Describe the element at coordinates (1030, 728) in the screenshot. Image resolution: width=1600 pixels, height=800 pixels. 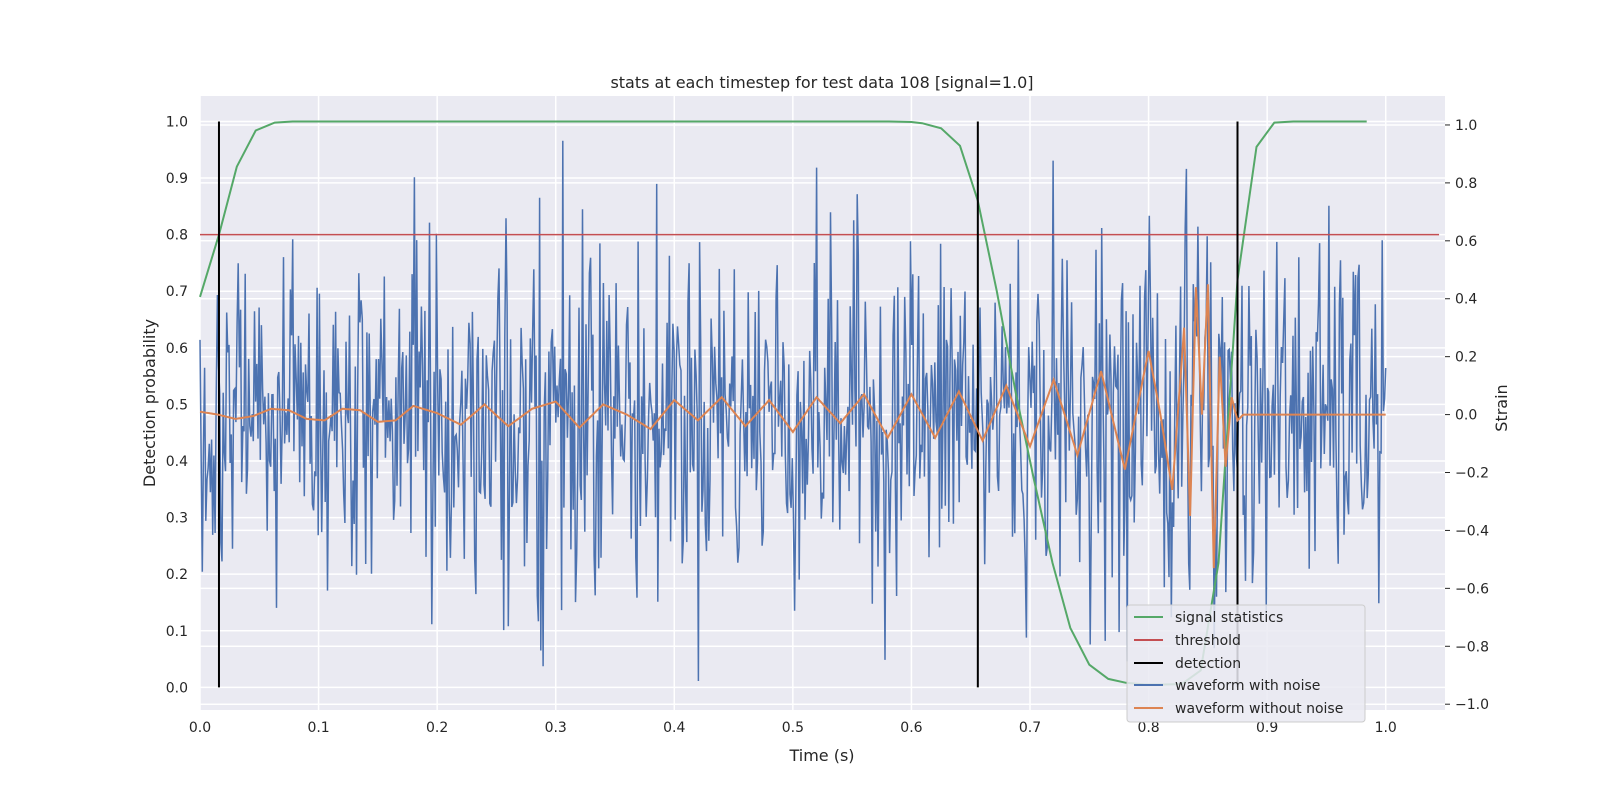
I see `x-tick-label-7: 0.7` at that location.